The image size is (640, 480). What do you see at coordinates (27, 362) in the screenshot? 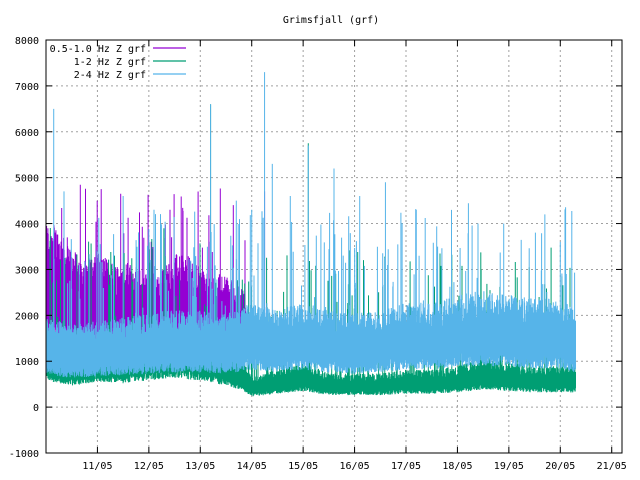
I see `y-tick-label: 1000` at bounding box center [27, 362].